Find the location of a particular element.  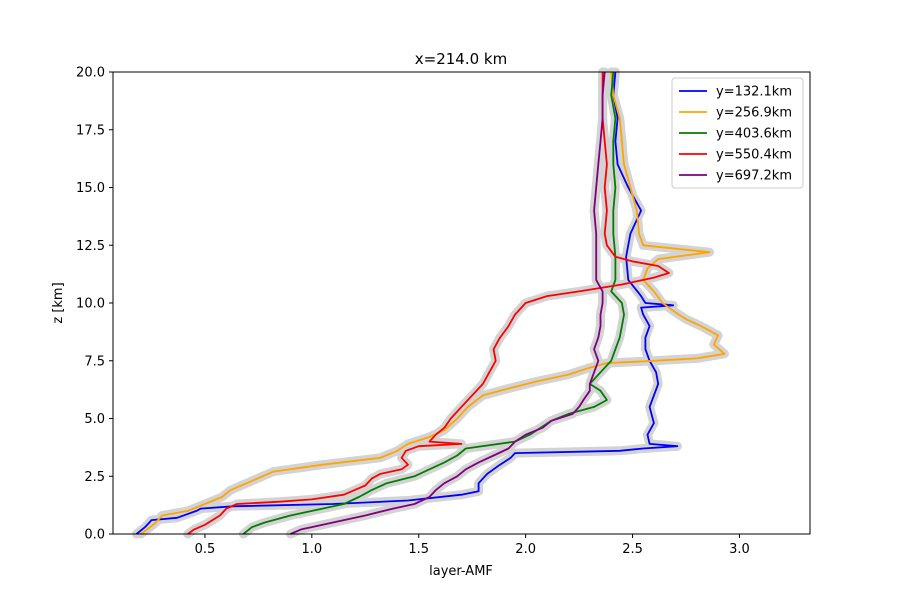

y-axis-label: z [km] is located at coordinates (58, 302).